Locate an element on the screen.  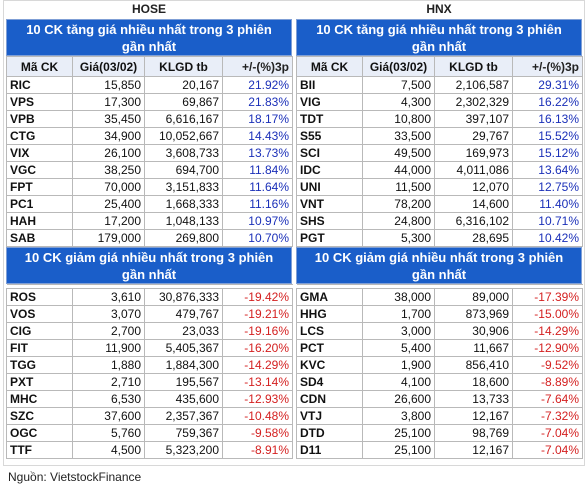
stock-code: TGG is located at coordinates (39, 365).